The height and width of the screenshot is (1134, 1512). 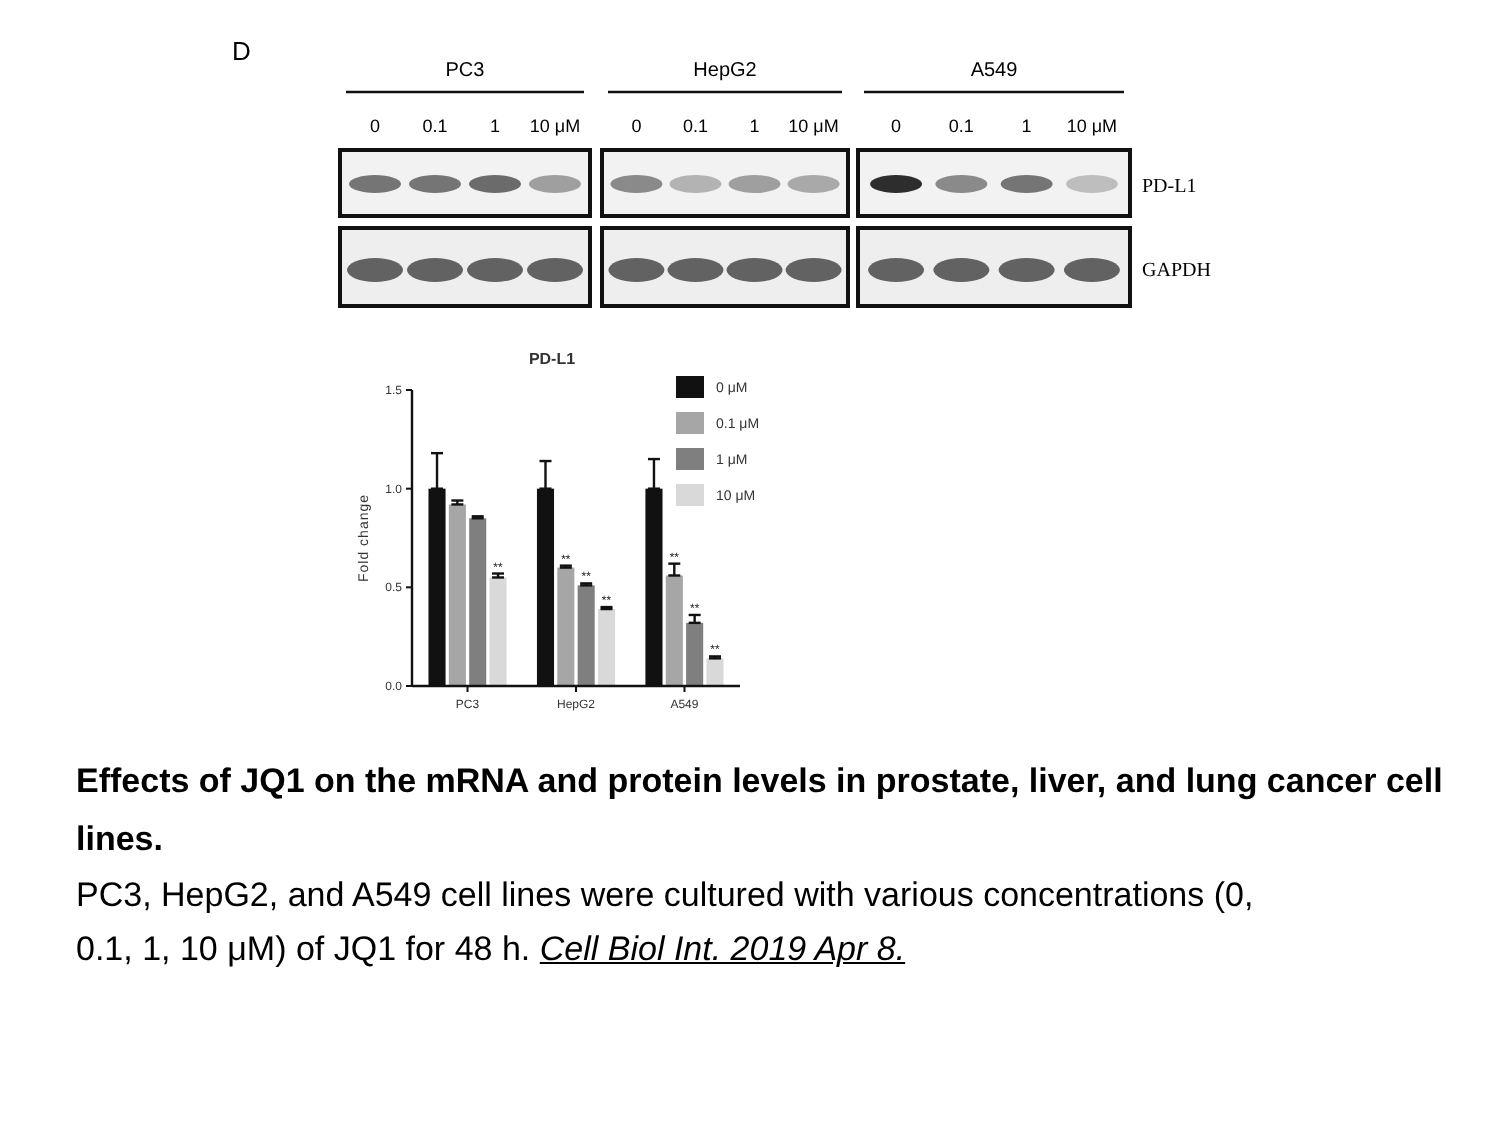 What do you see at coordinates (722, 949) in the screenshot?
I see `text: Cell Biol Int. 2019 Apr 8.` at bounding box center [722, 949].